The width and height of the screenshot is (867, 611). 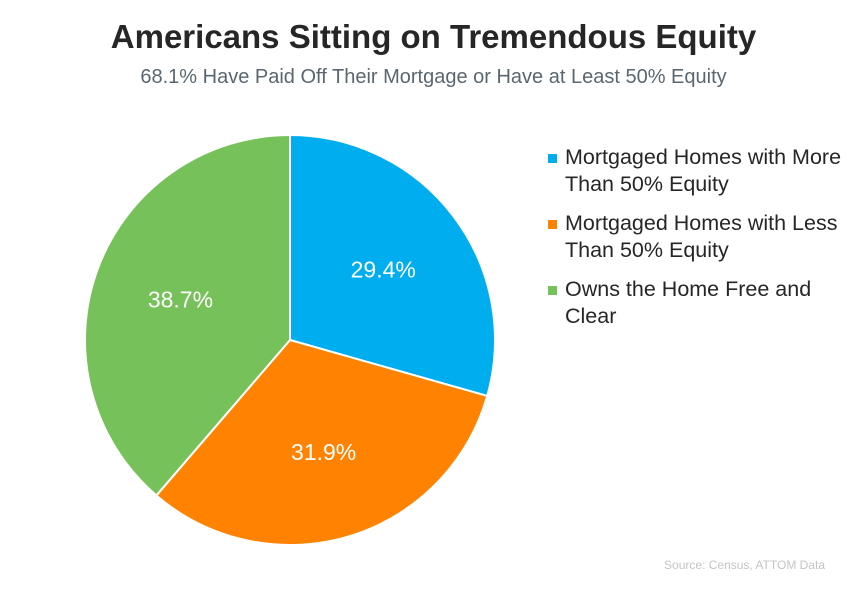 I want to click on legend-item-free-and-clear: Owns the Home Free and Clear, so click(x=698, y=303).